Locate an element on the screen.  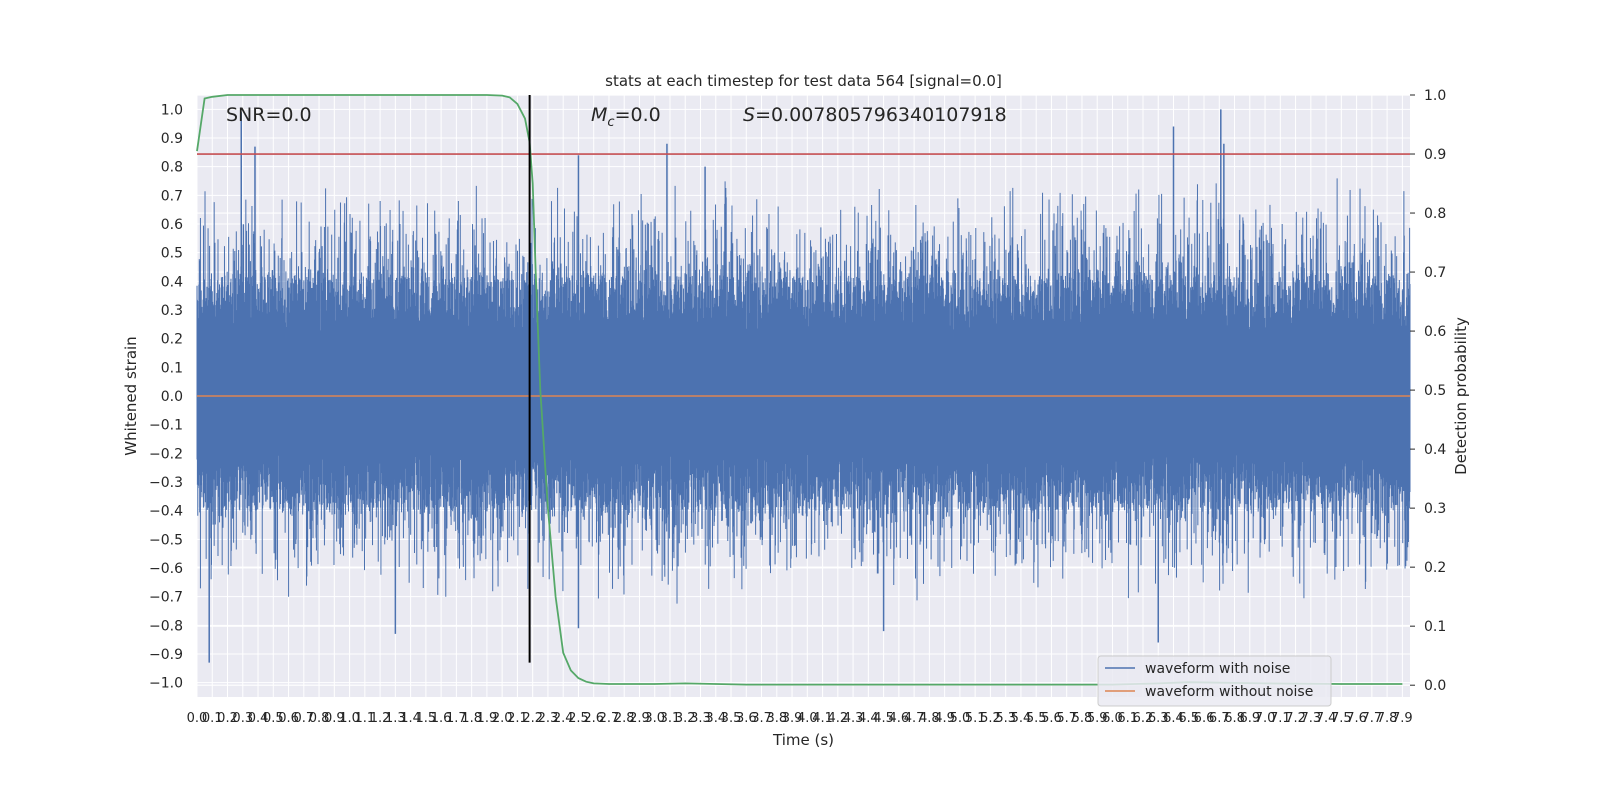
x-tick-label: 3.2 is located at coordinates (685, 718).